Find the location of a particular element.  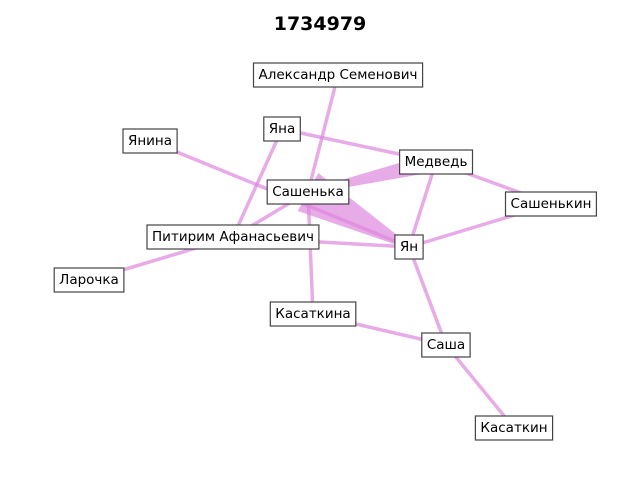

node-yan: Ян is located at coordinates (409, 247).